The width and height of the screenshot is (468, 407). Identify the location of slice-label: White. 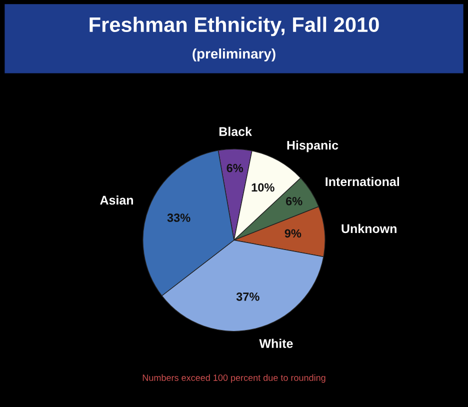
(276, 343).